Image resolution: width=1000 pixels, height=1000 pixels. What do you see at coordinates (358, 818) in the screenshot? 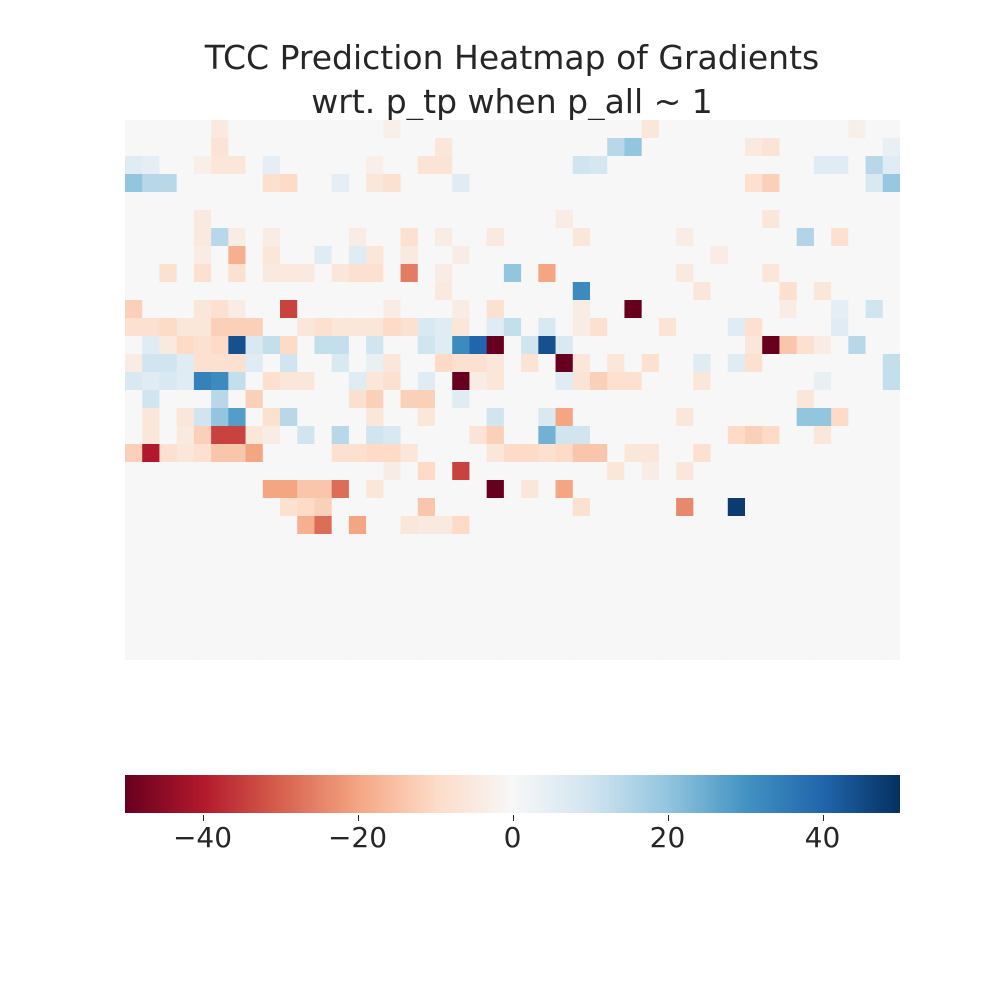
I see `colorbar-tick-mark` at bounding box center [358, 818].